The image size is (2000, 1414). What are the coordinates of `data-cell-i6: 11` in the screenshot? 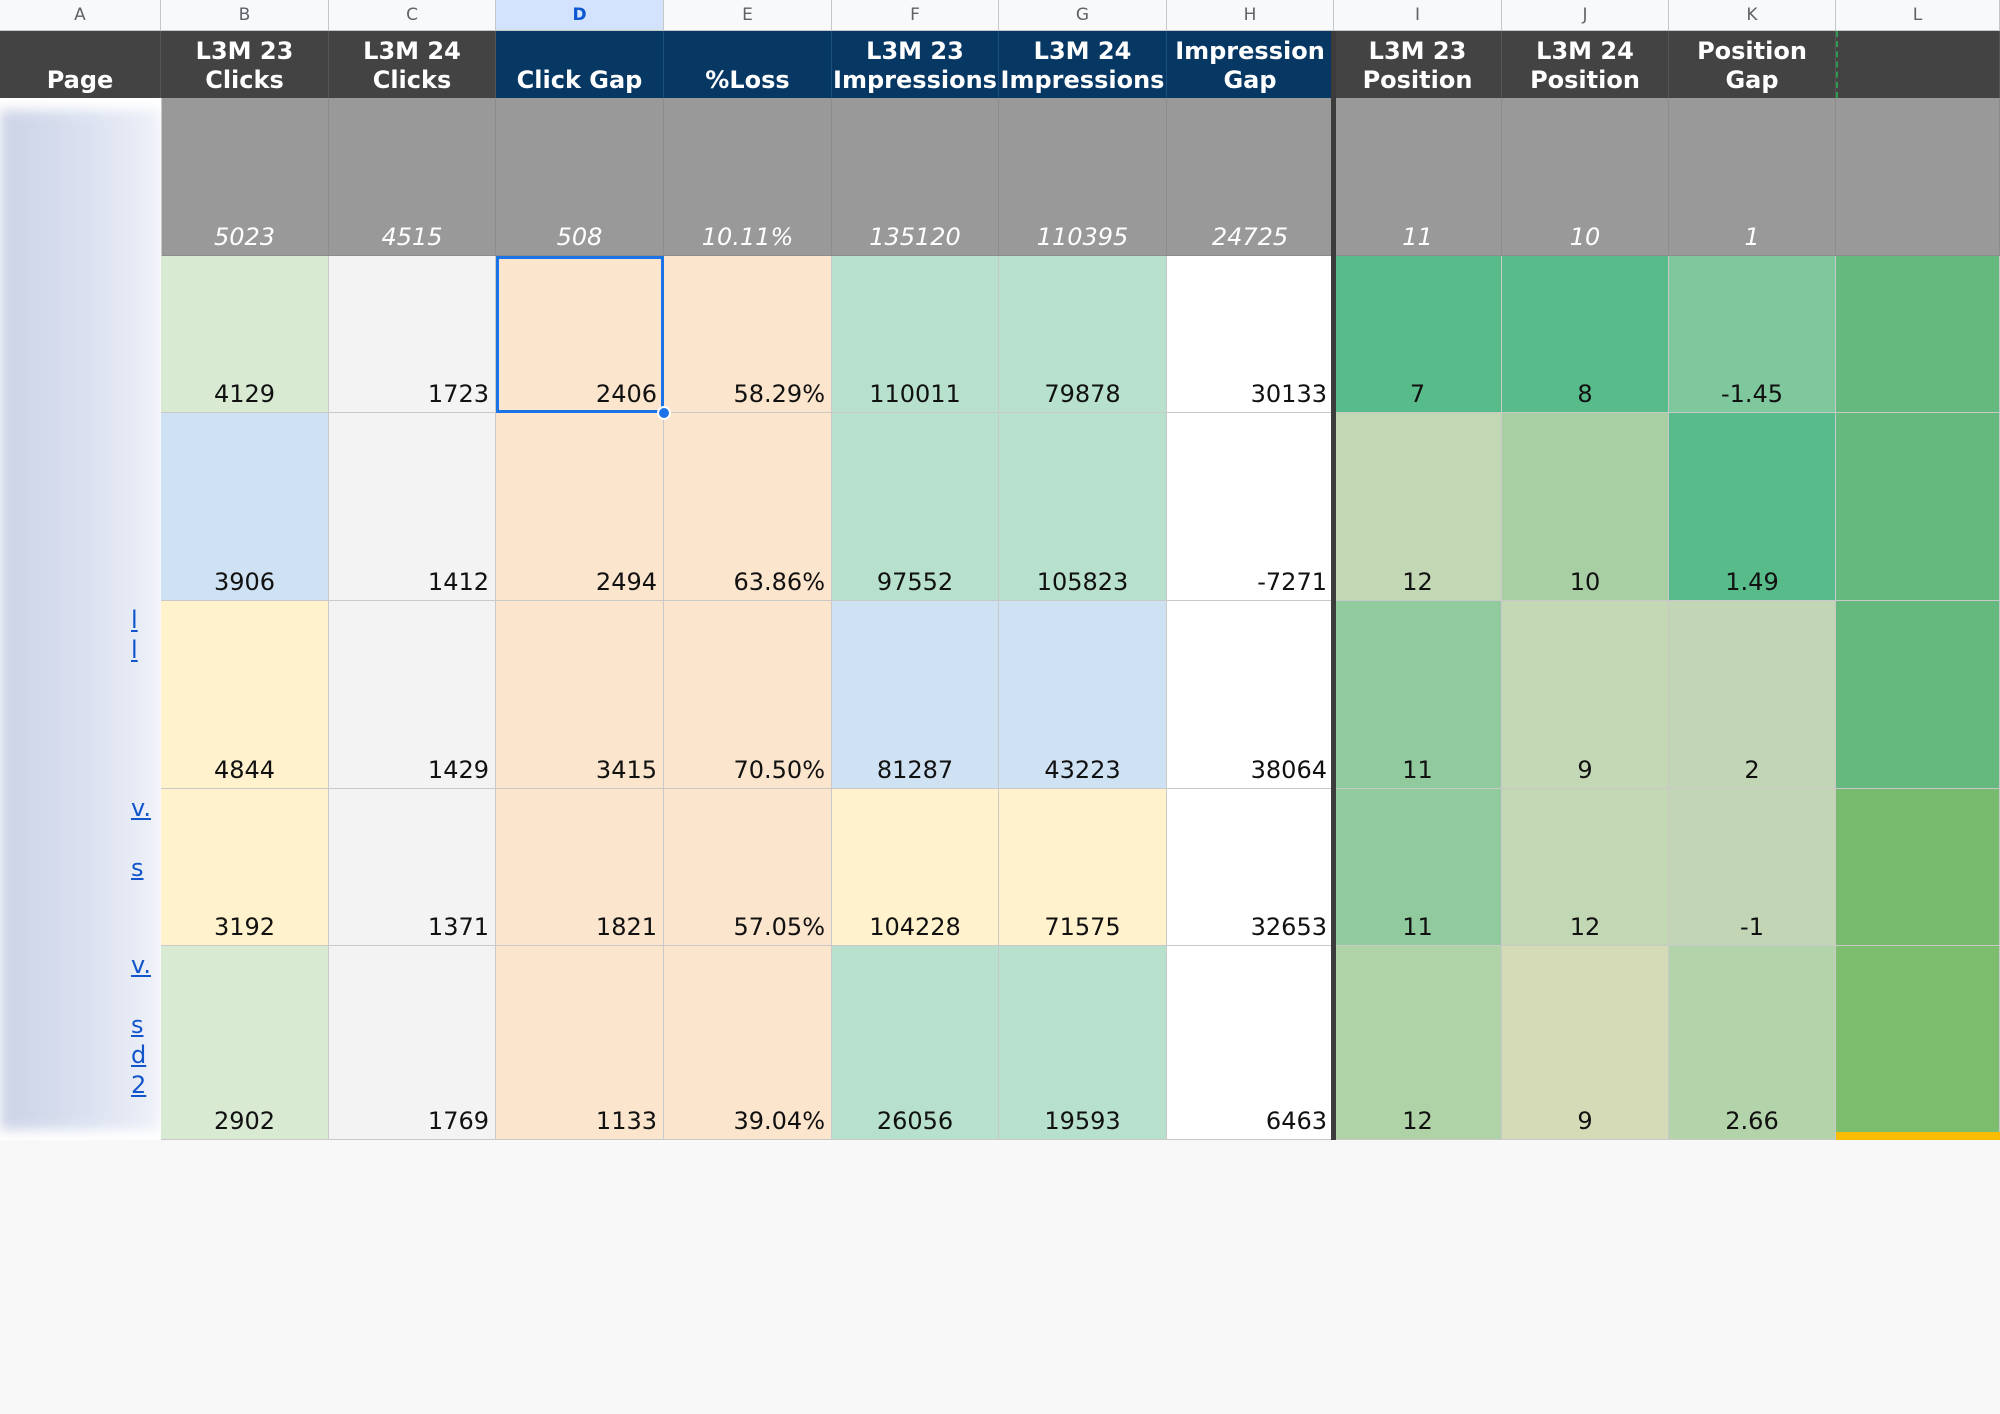 It's located at (1418, 867).